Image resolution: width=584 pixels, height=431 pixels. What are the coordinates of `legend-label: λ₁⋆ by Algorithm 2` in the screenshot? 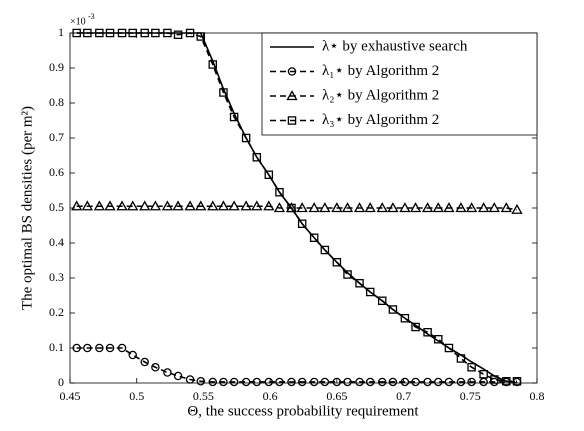 It's located at (380, 71).